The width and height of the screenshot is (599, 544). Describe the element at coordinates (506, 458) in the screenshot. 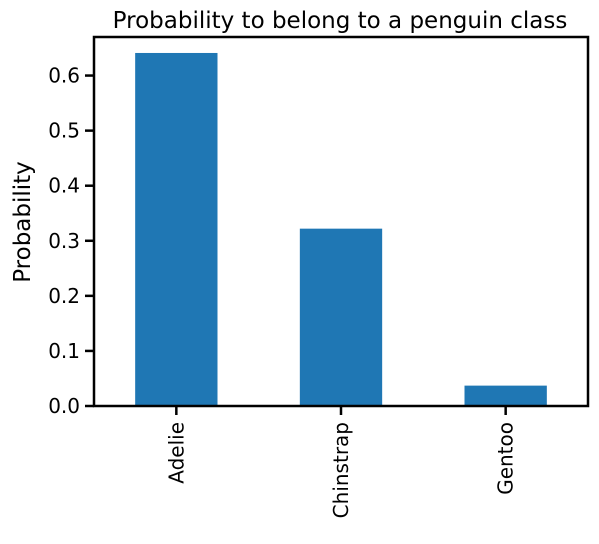

I see `x-tick-label-gentoo: Gentoo` at that location.